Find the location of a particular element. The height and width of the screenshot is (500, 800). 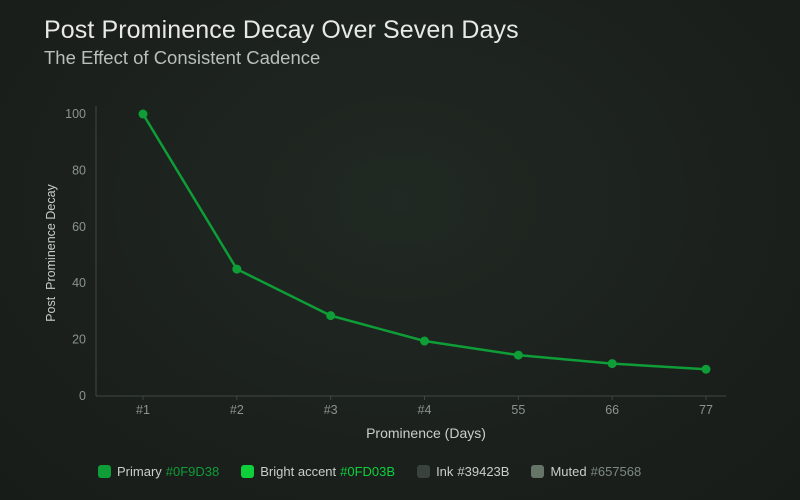

x-tick-label: #1 is located at coordinates (143, 410).